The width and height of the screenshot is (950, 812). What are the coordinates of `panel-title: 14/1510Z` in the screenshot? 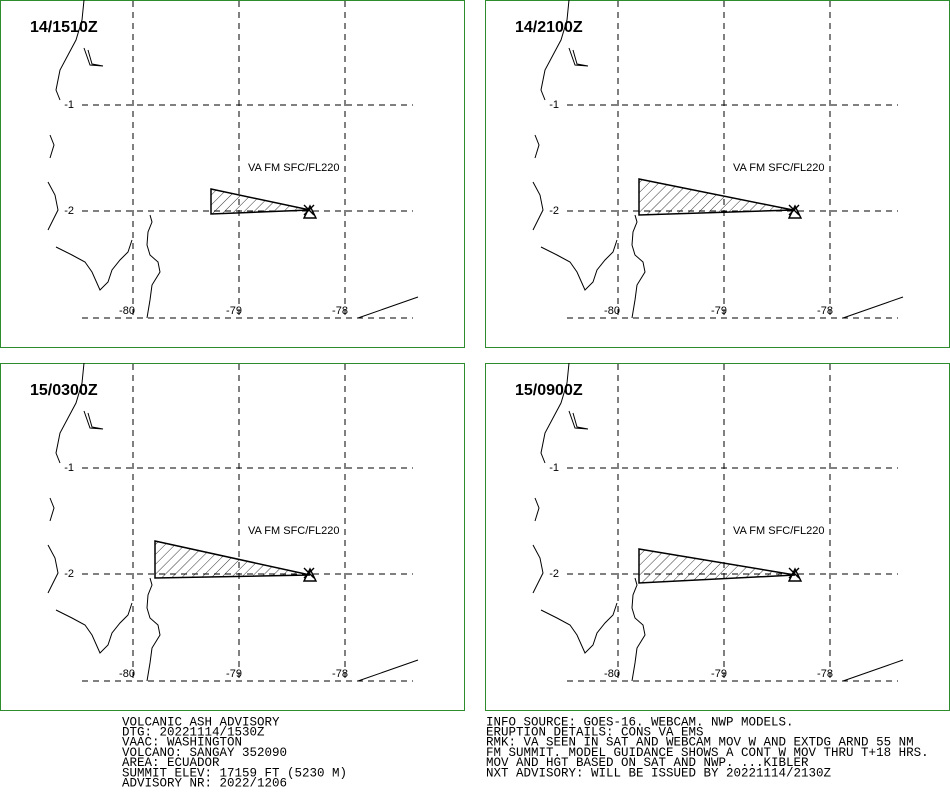 It's located at (64, 27).